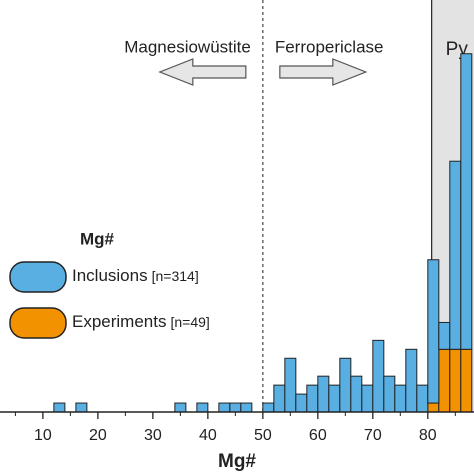 This screenshot has width=474, height=474. I want to click on left-arrow, so click(202, 72).